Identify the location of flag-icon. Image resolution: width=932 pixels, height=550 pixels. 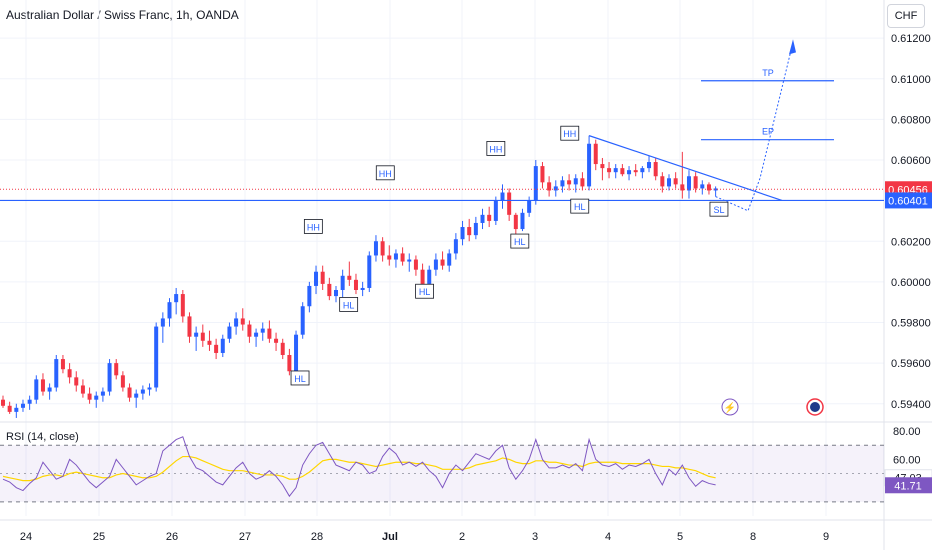
(815, 407).